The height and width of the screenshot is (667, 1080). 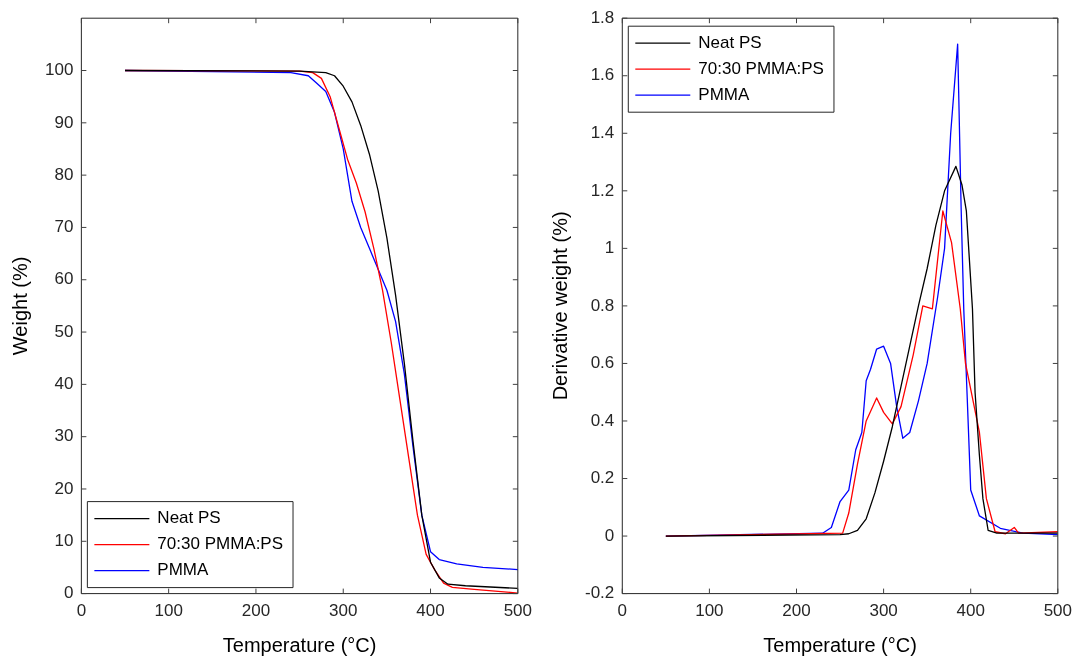 What do you see at coordinates (64, 488) in the screenshot?
I see `y-tick-label: 20` at bounding box center [64, 488].